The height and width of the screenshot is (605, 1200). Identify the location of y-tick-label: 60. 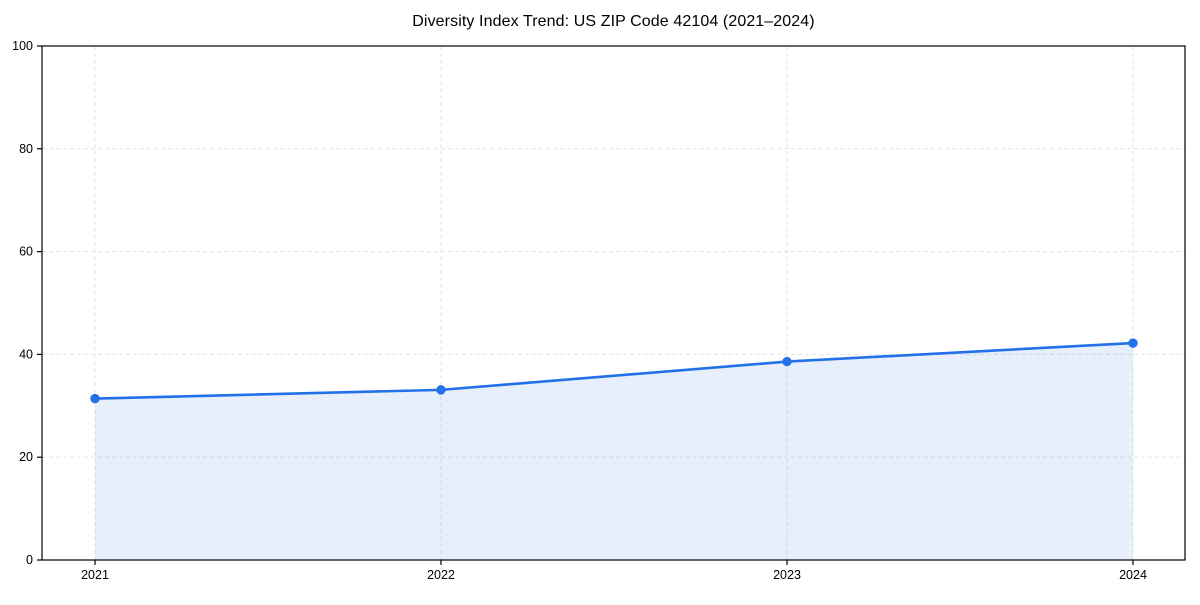
(26, 252).